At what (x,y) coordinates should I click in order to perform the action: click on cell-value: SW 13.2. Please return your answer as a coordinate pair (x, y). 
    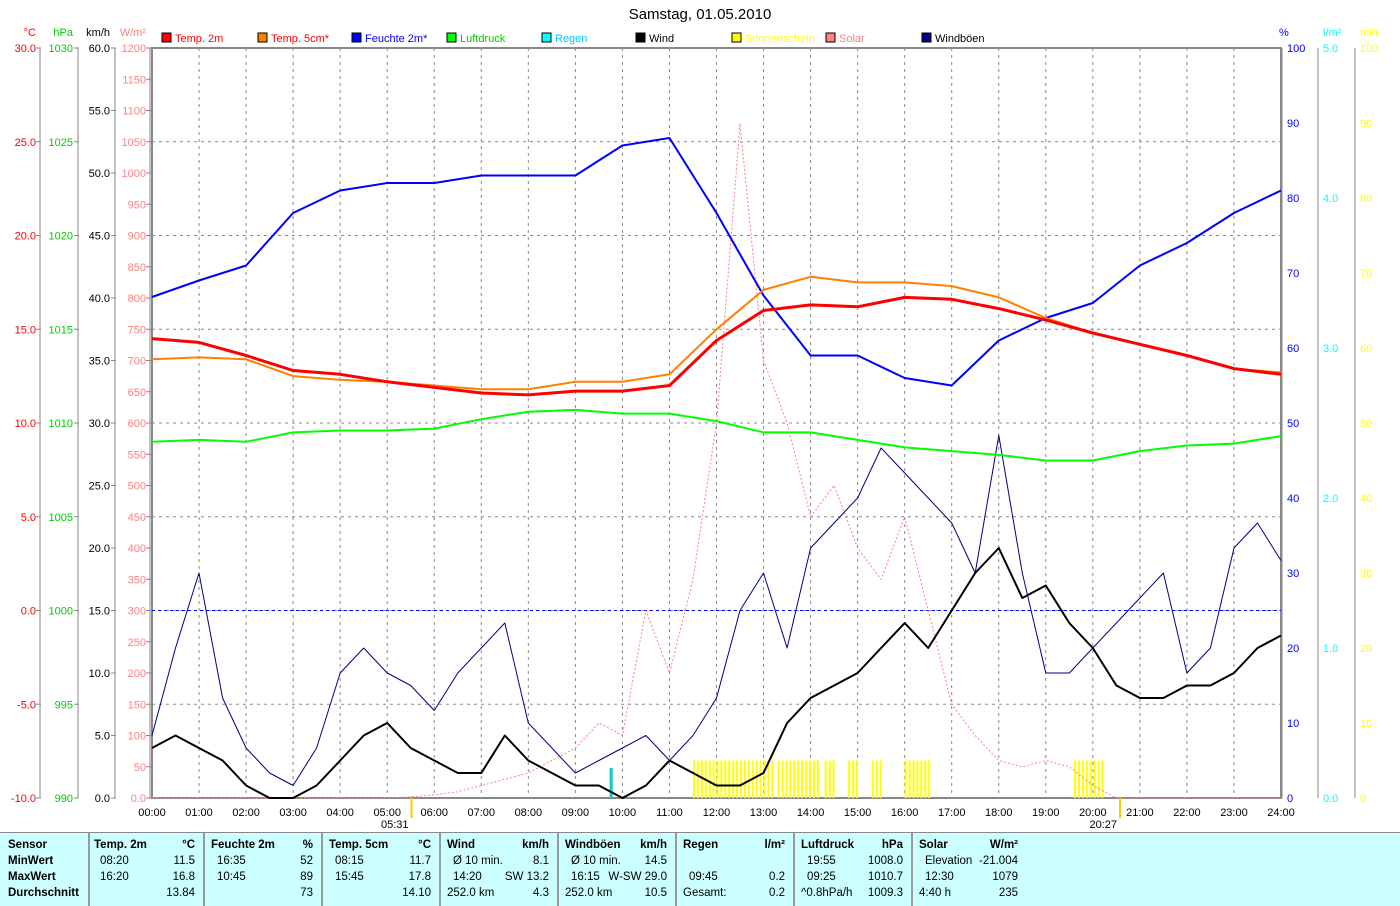
    Looking at the image, I should click on (526, 877).